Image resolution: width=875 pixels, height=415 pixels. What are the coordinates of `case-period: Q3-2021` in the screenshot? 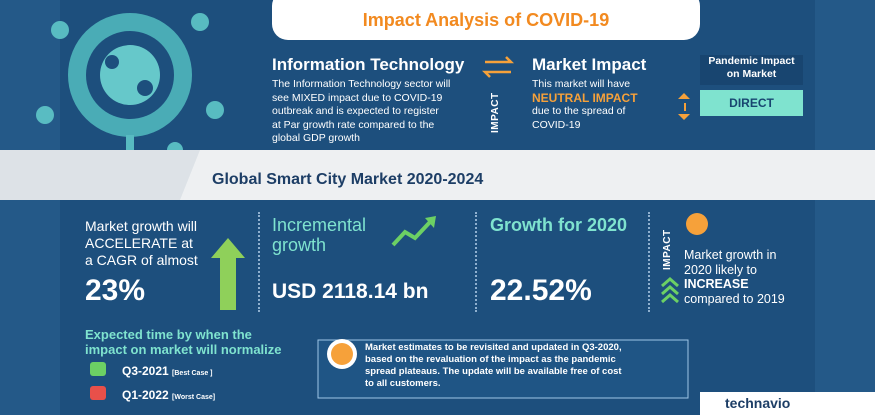 It's located at (145, 371).